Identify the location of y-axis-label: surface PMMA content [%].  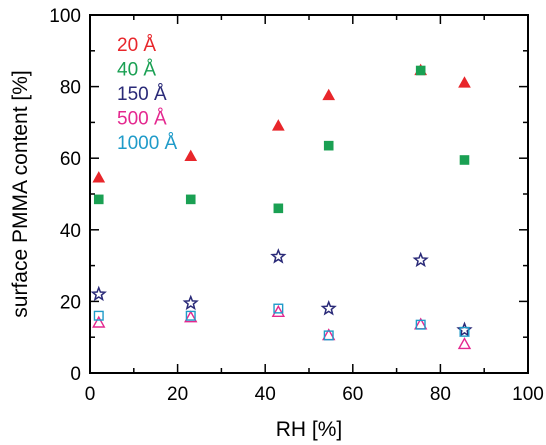
(20, 193).